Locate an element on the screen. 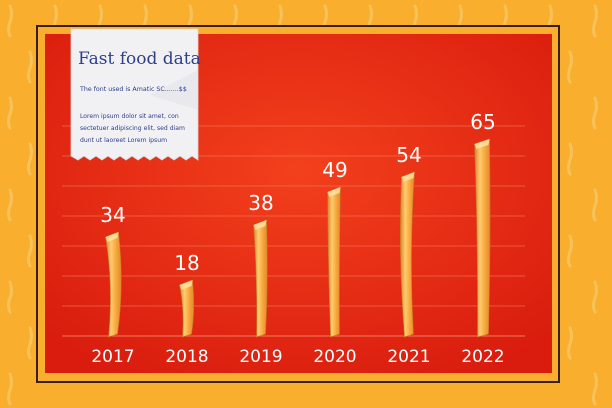 This screenshot has width=612, height=408. value-label-2017: 34 is located at coordinates (112, 215).